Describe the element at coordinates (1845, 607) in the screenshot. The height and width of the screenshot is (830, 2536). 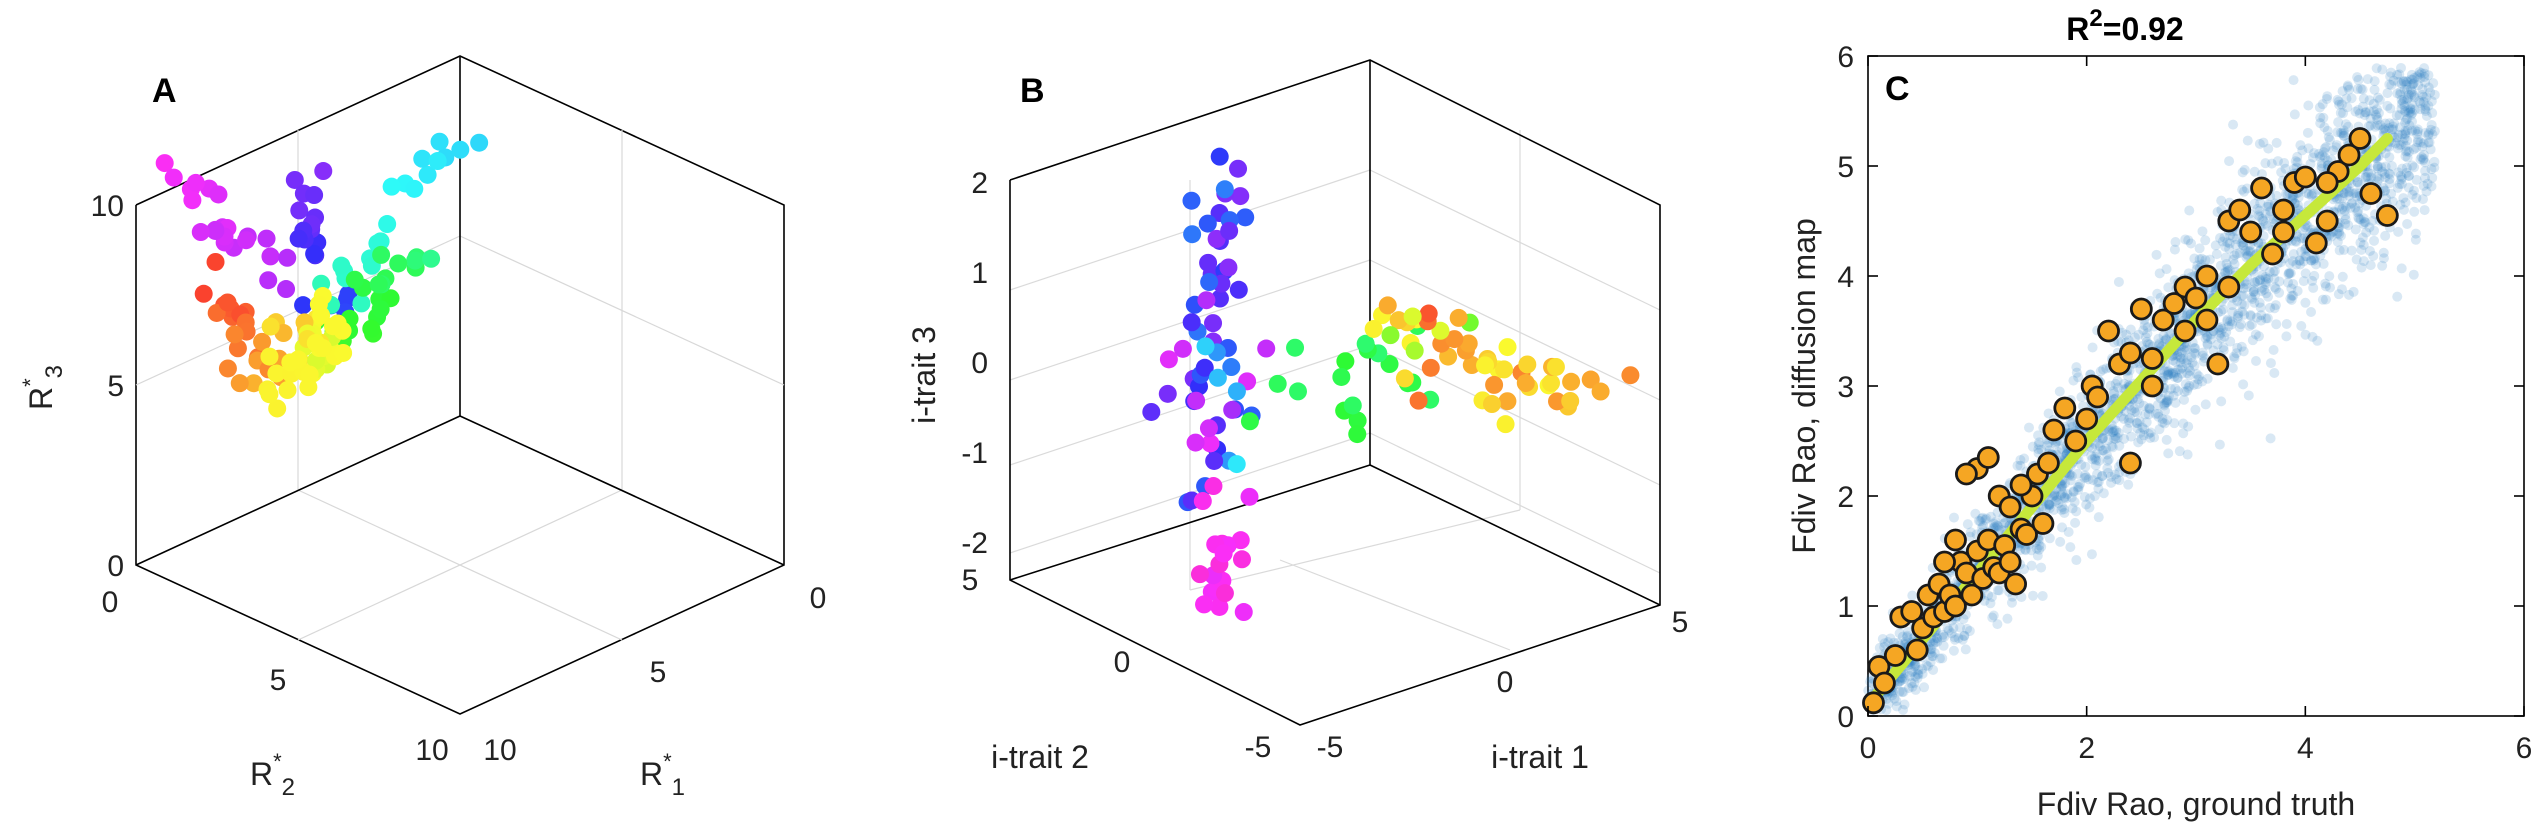
I see `y-tick-label: 1` at that location.